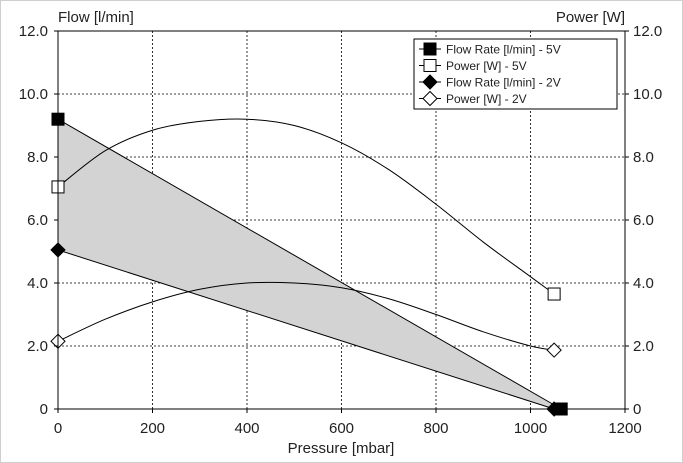 The image size is (683, 463). Describe the element at coordinates (37, 283) in the screenshot. I see `y-left-tick-label: 4.0` at that location.